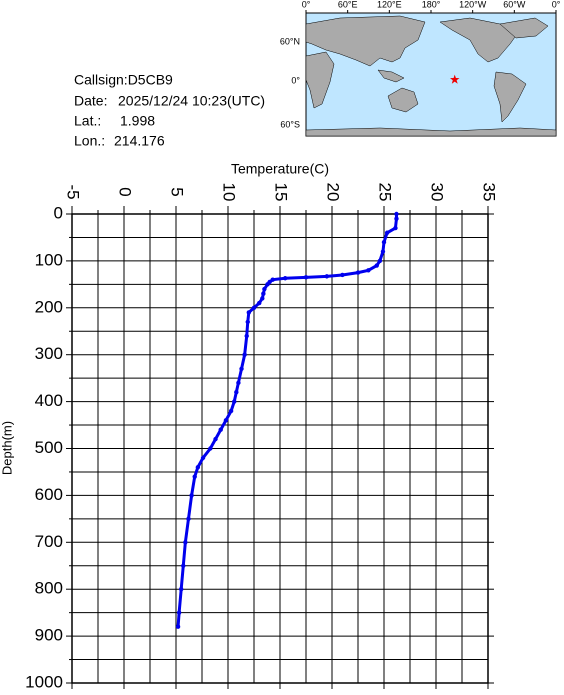 The width and height of the screenshot is (564, 695). I want to click on date-label: Date:, so click(90, 101).